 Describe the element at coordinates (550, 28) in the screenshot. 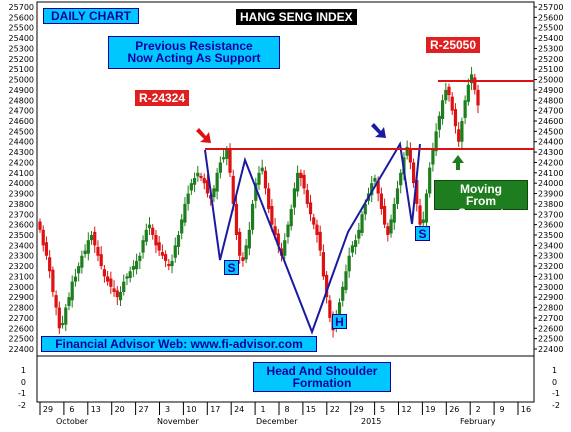

I see `y-tick-label-right: 25500` at that location.